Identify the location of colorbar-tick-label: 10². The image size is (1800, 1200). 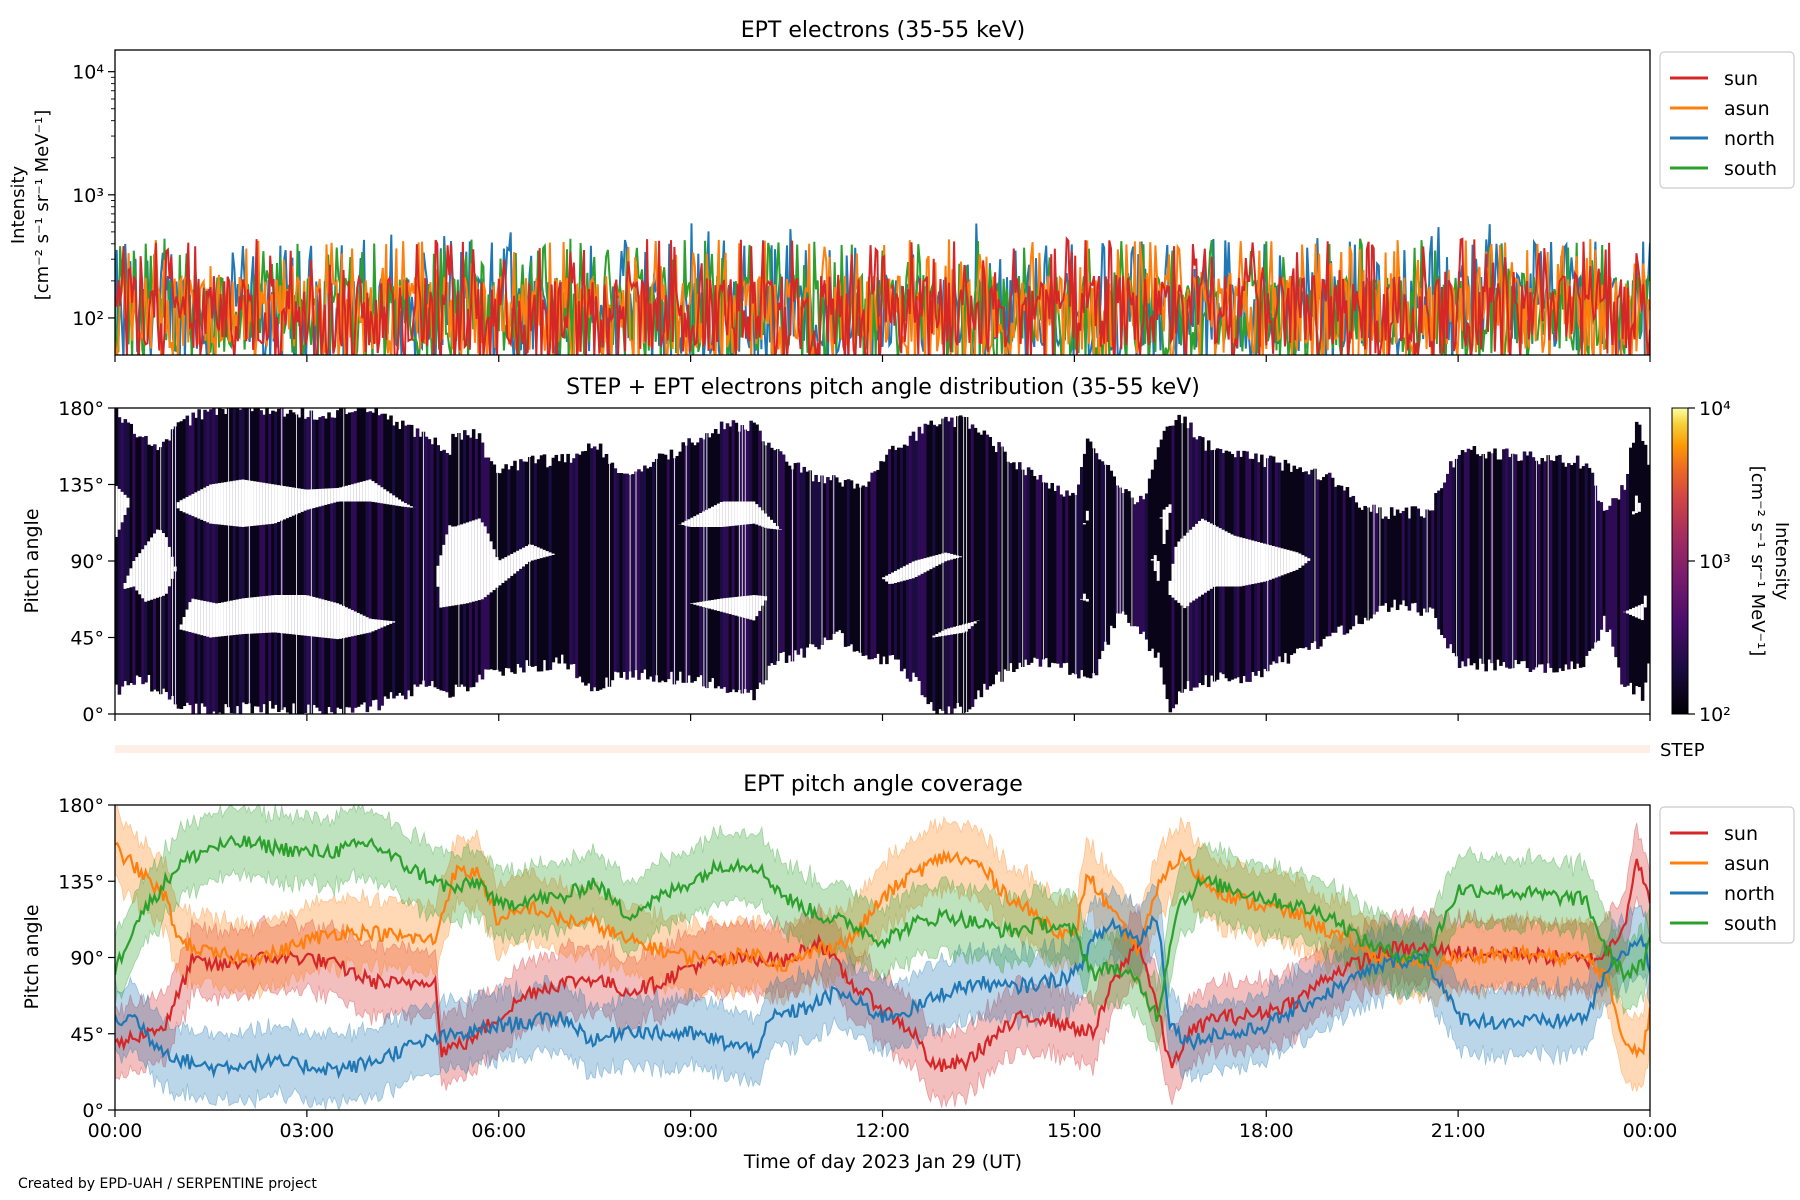
(1715, 715).